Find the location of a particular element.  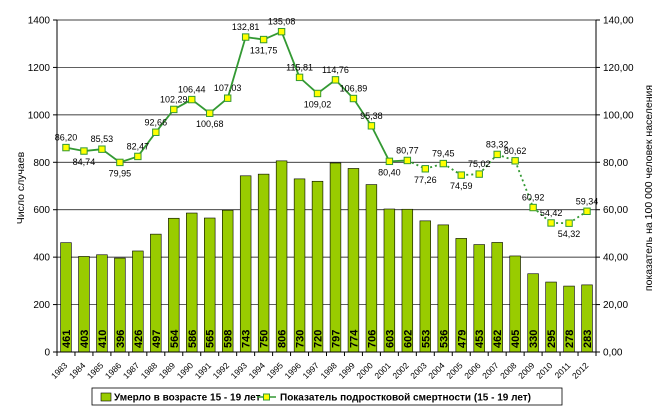

bar-value-label: 479 is located at coordinates (462, 339).